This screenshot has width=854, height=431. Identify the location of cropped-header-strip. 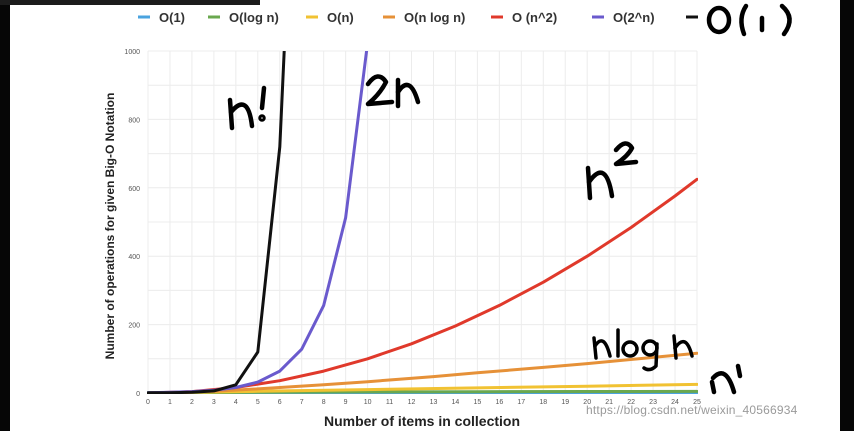
(130, 2).